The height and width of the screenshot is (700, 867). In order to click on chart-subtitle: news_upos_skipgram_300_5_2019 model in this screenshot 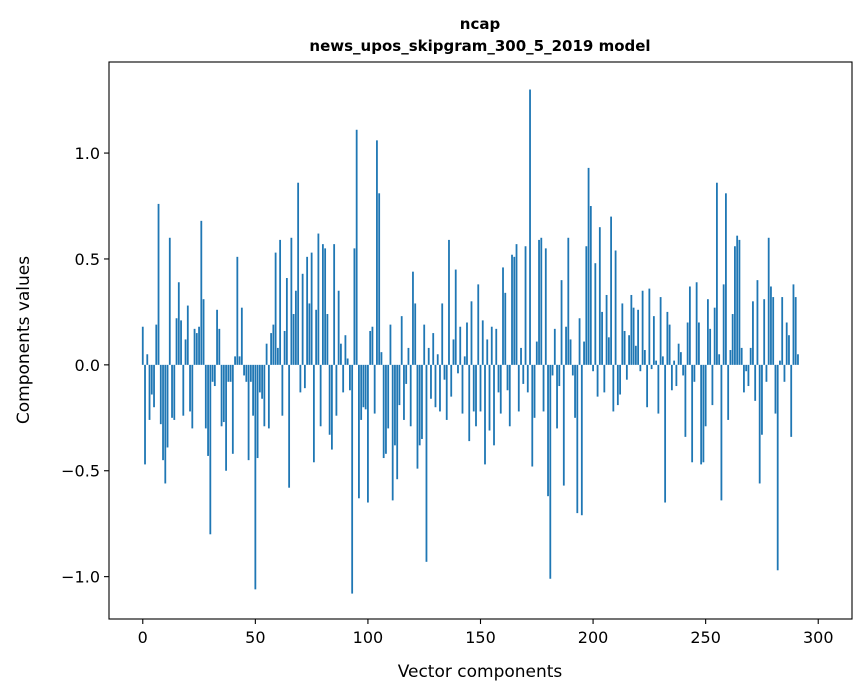, I will do `click(479, 46)`.